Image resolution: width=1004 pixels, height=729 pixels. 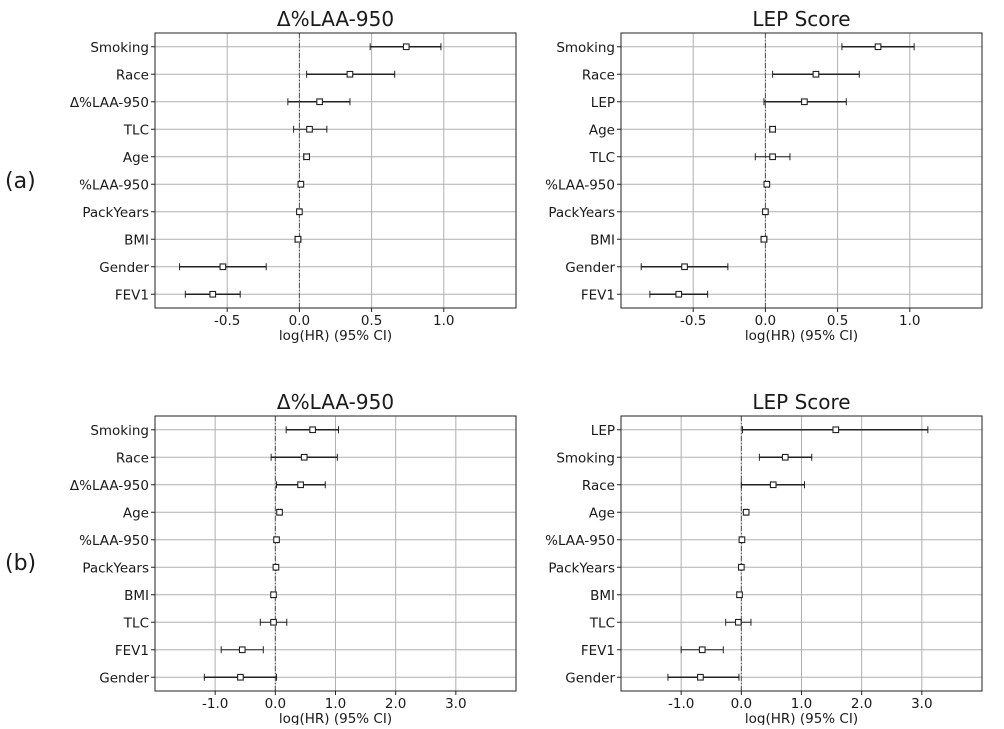 What do you see at coordinates (371, 321) in the screenshot?
I see `x-tick-label: 0.5` at bounding box center [371, 321].